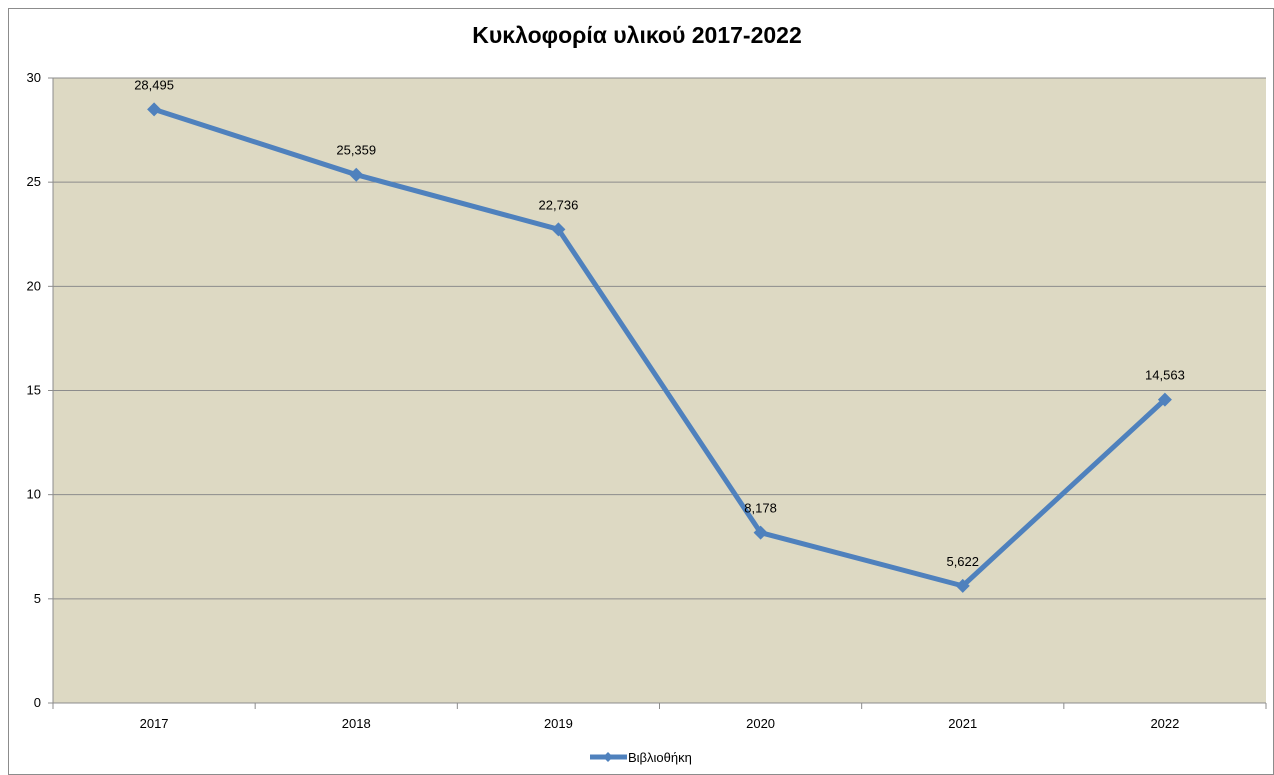 This screenshot has height=775, width=1274. I want to click on x-tick-label: 2019, so click(558, 723).